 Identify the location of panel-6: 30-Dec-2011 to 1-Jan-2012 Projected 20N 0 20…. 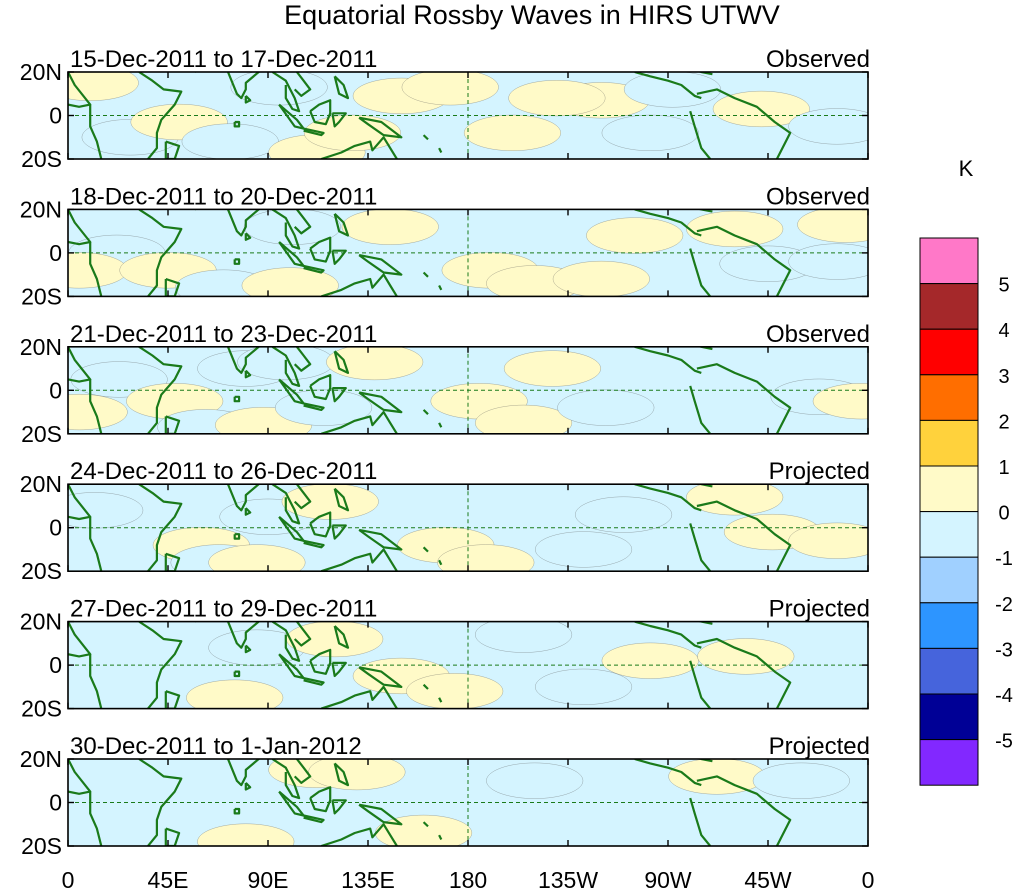
(445, 796).